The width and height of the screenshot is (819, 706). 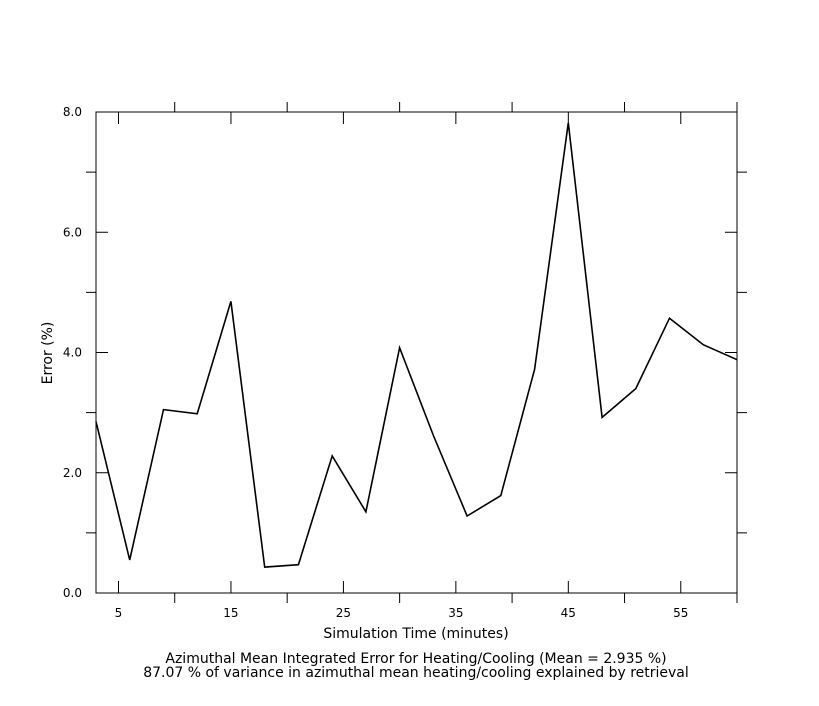 What do you see at coordinates (343, 613) in the screenshot?
I see `x-tick-label: 25` at bounding box center [343, 613].